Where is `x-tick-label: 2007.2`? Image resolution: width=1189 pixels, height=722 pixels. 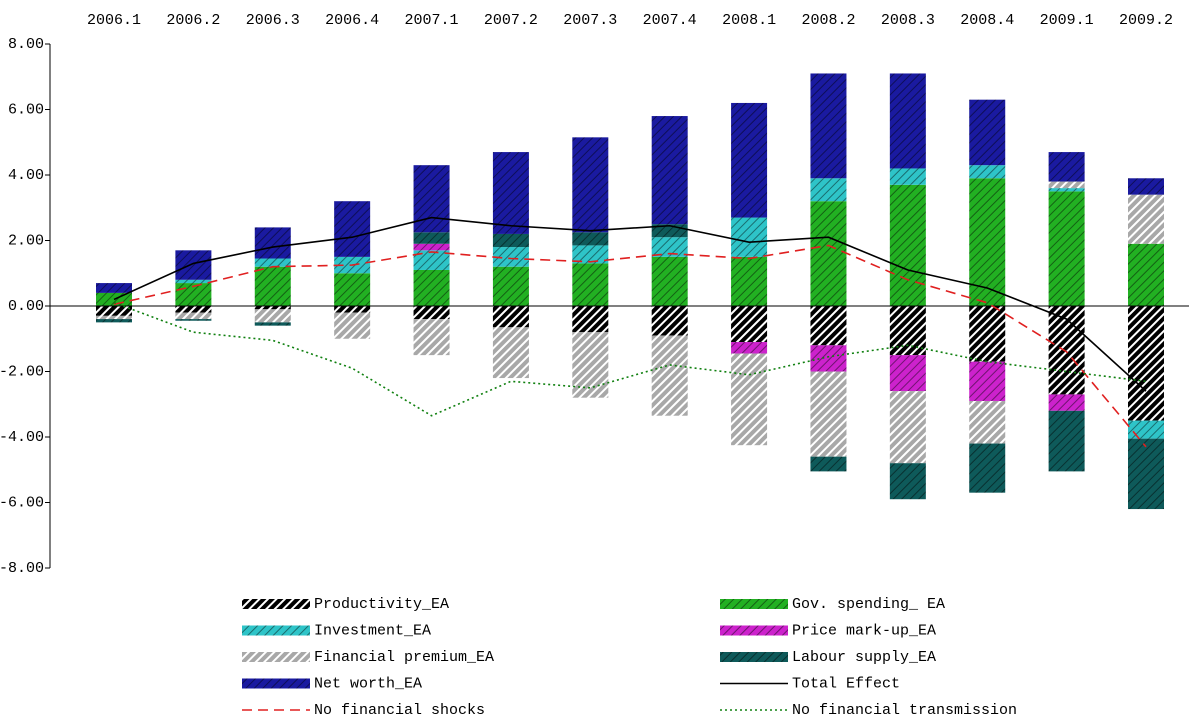
x-tick-label: 2007.2 is located at coordinates (511, 20).